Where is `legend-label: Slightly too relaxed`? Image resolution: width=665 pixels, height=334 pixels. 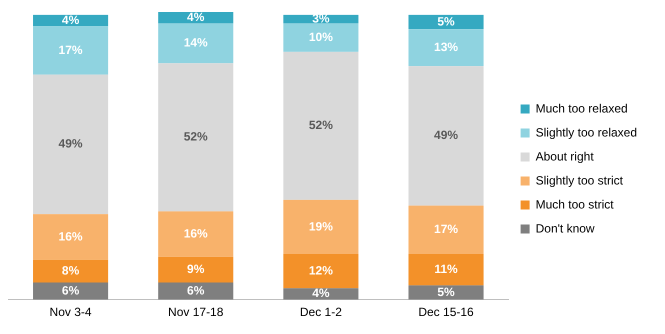 legend-label: Slightly too relaxed is located at coordinates (586, 132).